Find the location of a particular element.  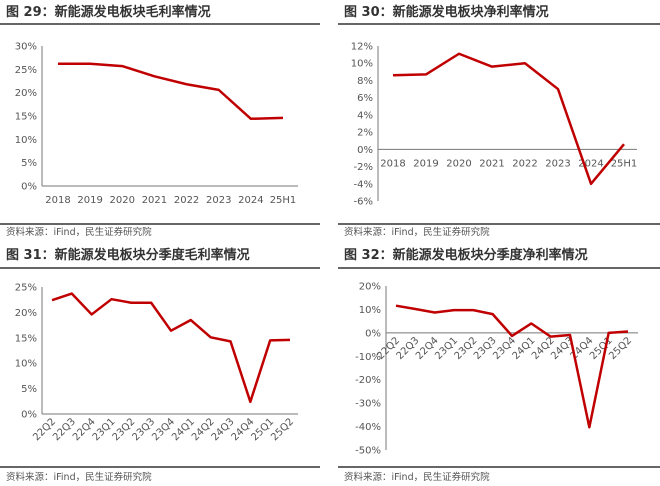

y-tick-label: 12% is located at coordinates (362, 47).